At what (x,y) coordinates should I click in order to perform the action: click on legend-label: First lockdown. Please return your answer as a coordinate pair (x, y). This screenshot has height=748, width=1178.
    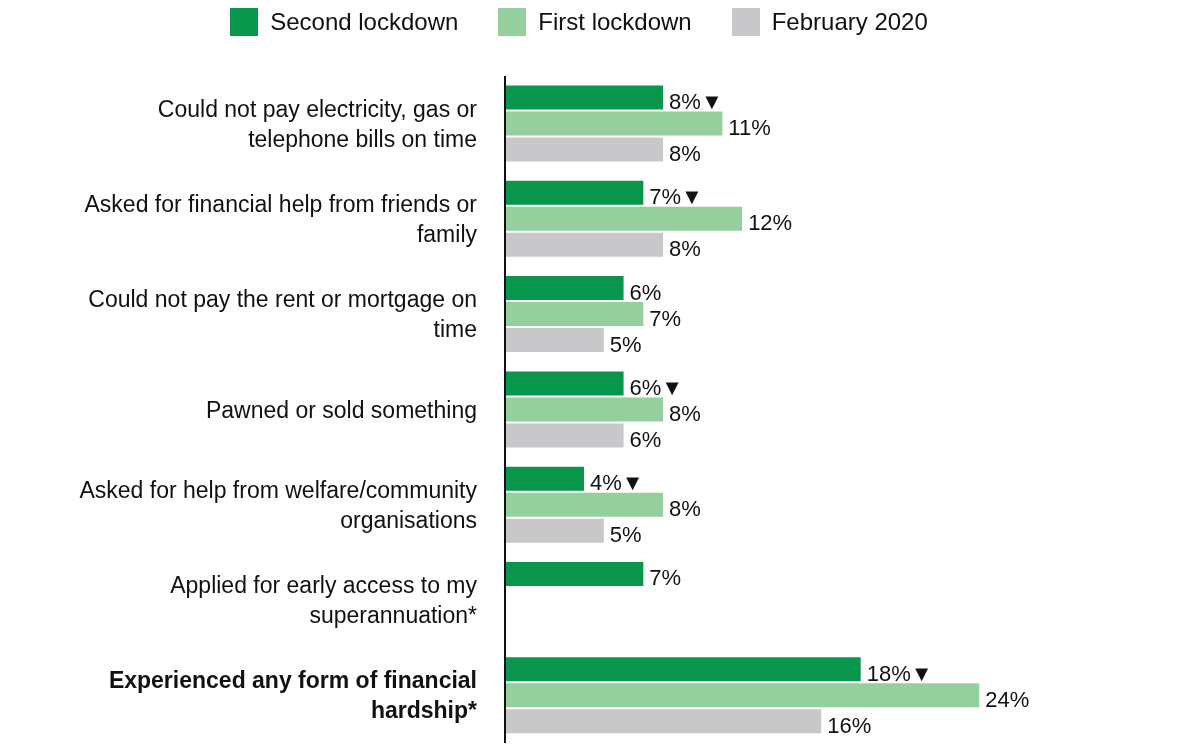
    Looking at the image, I should click on (614, 22).